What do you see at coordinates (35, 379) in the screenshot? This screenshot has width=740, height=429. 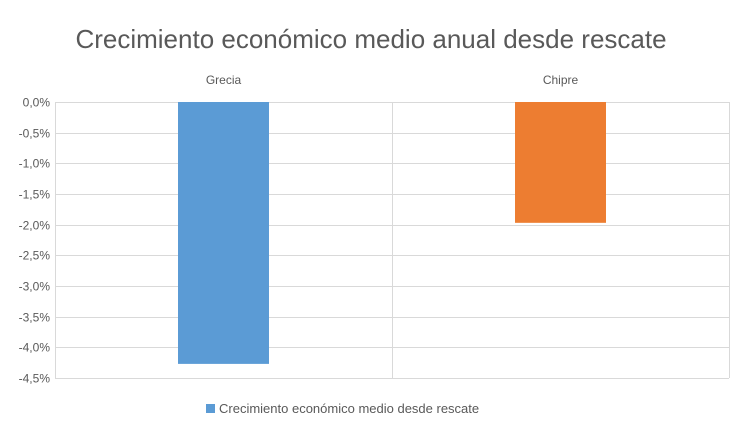 I see `y-tick-label: -4,5%` at bounding box center [35, 379].